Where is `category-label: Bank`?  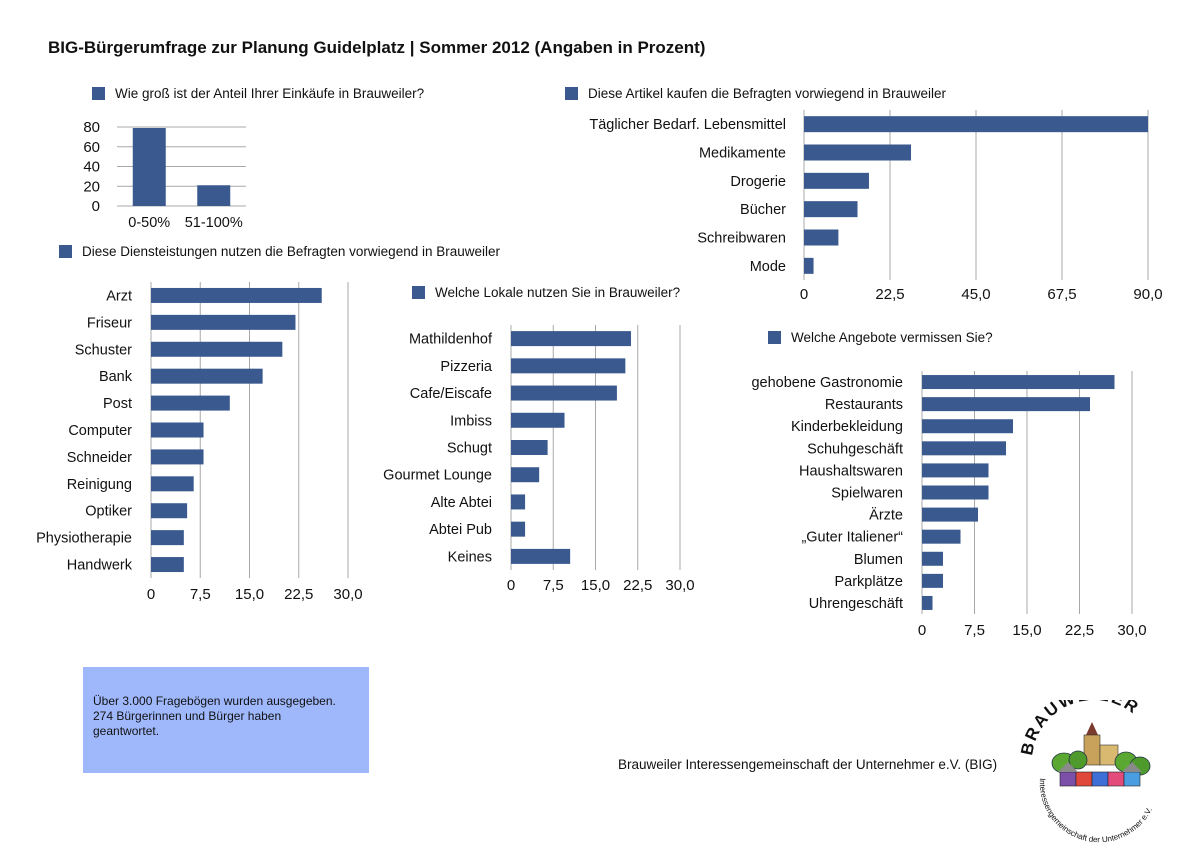
category-label: Bank is located at coordinates (116, 377).